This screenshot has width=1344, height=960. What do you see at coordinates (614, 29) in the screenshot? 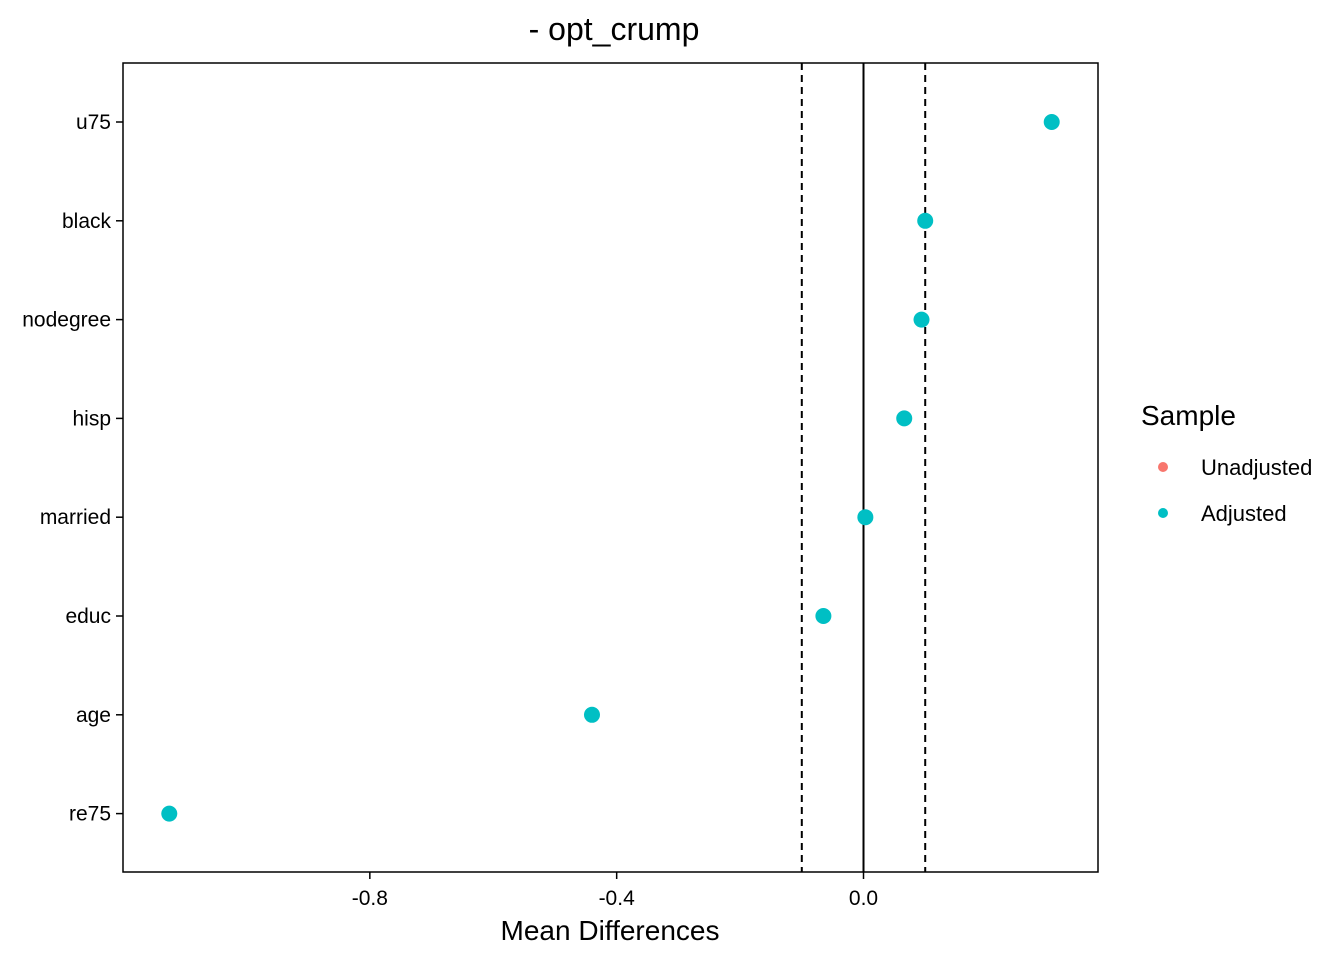
I see `chart-title: - opt_crump` at bounding box center [614, 29].